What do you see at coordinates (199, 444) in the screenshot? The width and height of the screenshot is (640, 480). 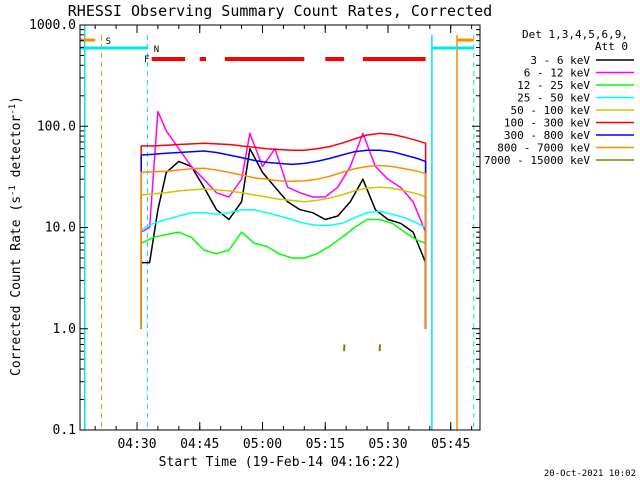 I see `x-tick-label: 04:45` at bounding box center [199, 444].